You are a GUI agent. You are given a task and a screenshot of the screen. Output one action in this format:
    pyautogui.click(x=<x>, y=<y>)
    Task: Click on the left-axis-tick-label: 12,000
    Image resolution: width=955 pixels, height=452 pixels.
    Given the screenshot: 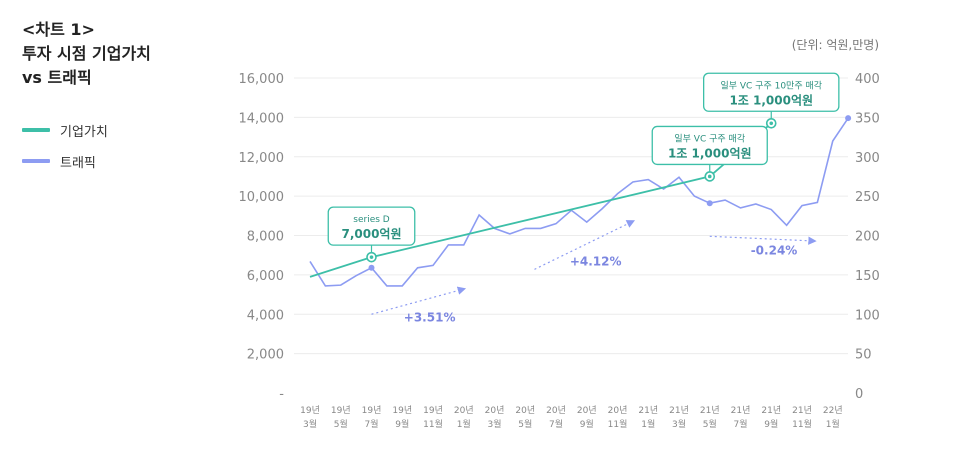 What is the action you would take?
    pyautogui.click(x=262, y=158)
    